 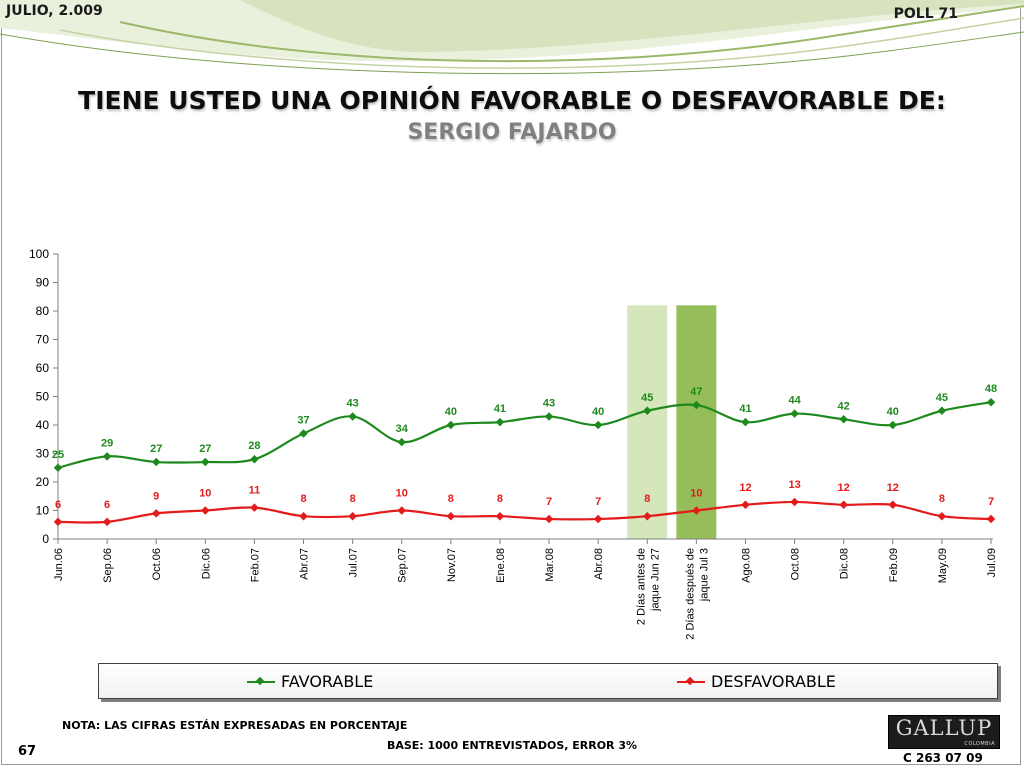 I want to click on series-favorable-data-label-16: 42, so click(x=844, y=406).